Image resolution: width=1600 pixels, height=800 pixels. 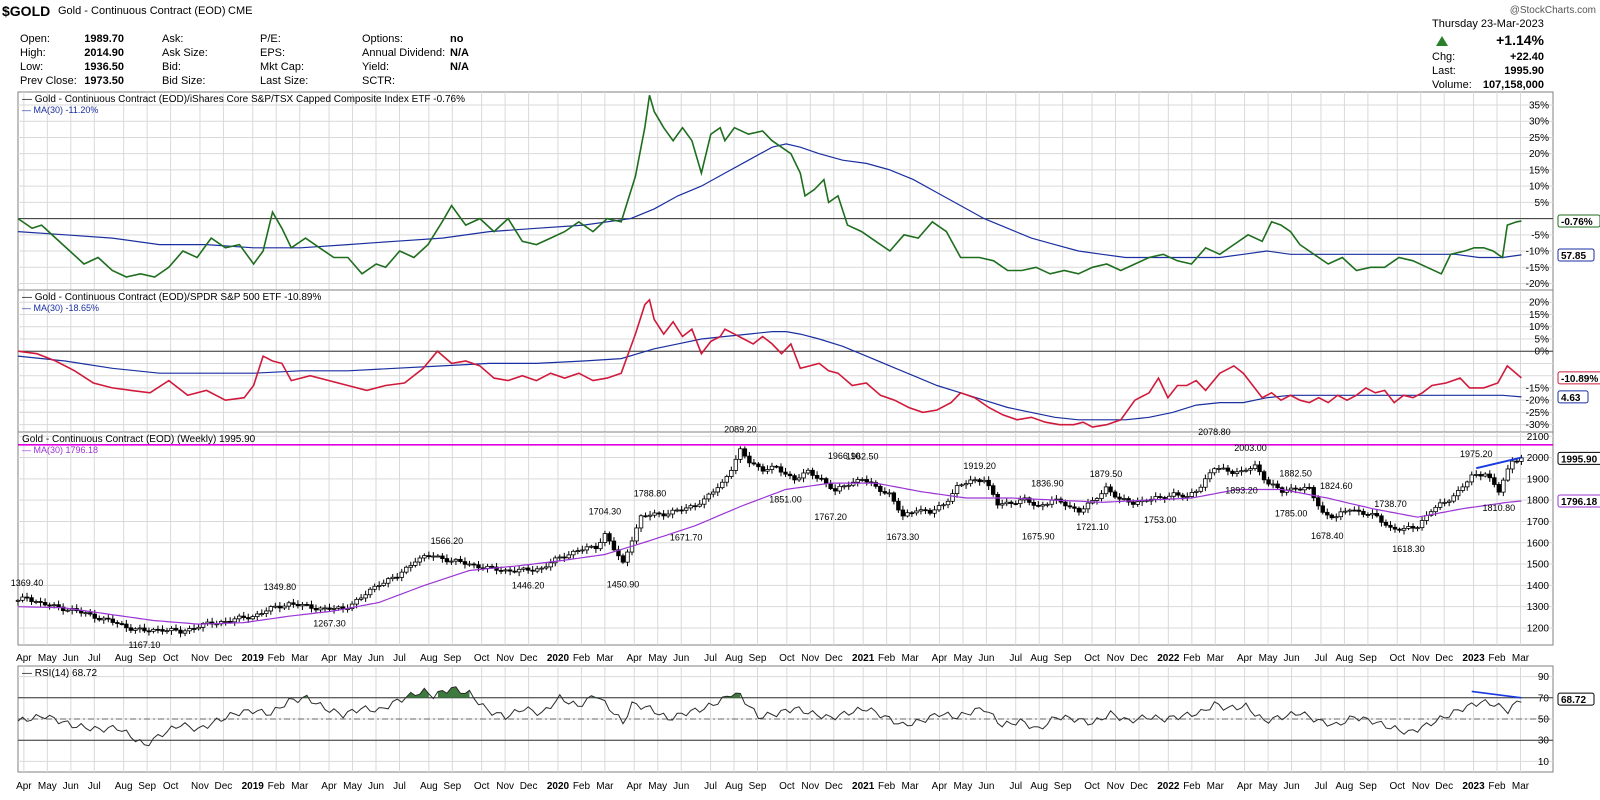 I want to click on y-tick-label: -10%, so click(x=1537, y=252).